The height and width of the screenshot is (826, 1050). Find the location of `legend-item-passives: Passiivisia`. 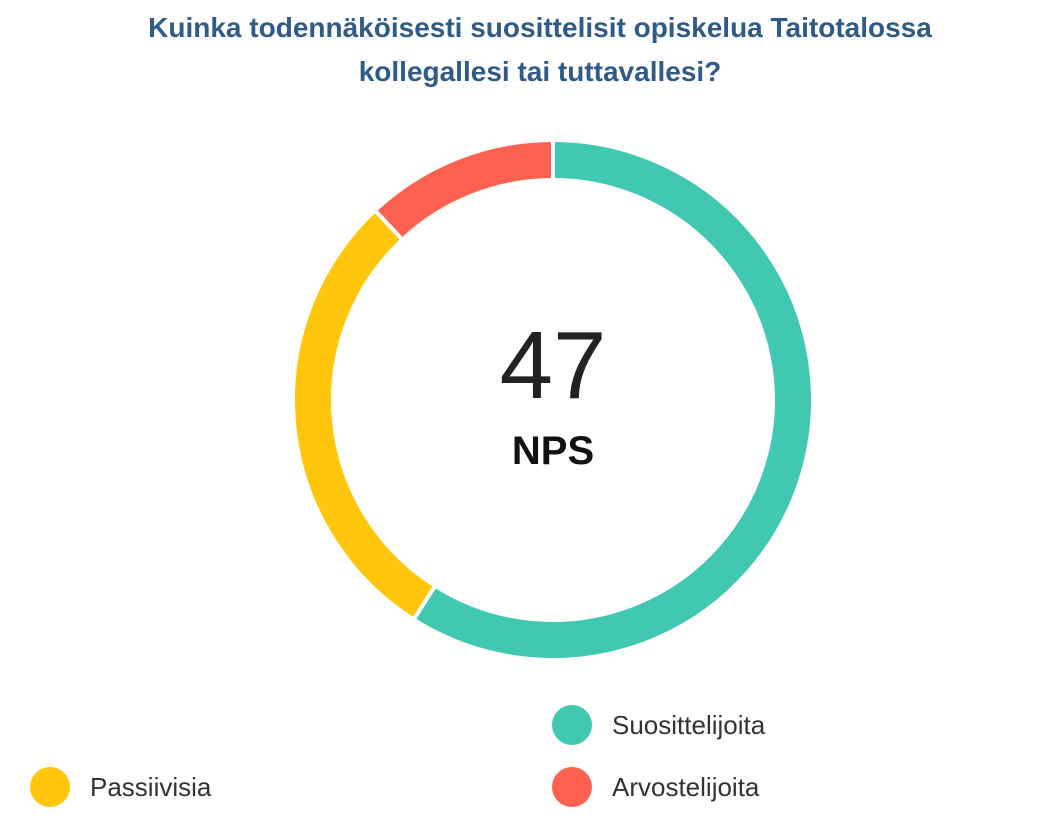

legend-item-passives: Passiivisia is located at coordinates (120, 787).